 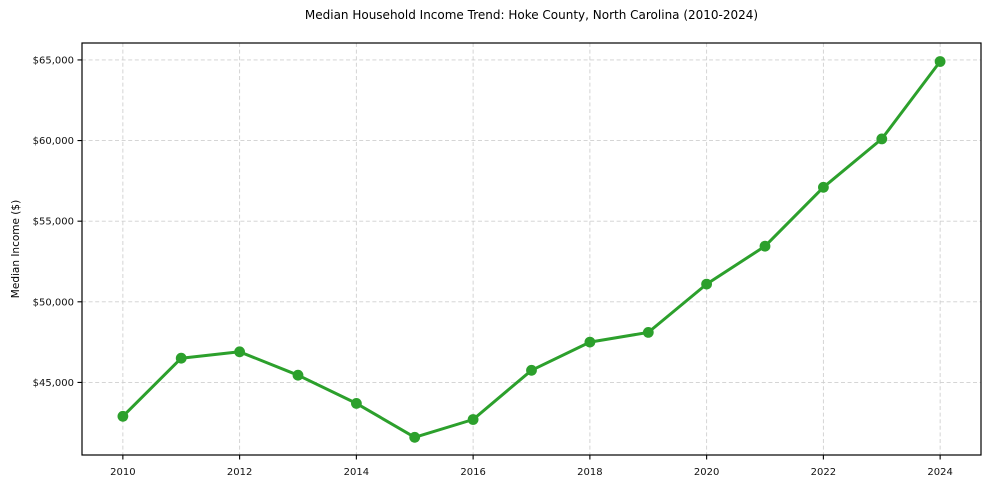 I want to click on x-tick-label: 2016, so click(x=472, y=472).